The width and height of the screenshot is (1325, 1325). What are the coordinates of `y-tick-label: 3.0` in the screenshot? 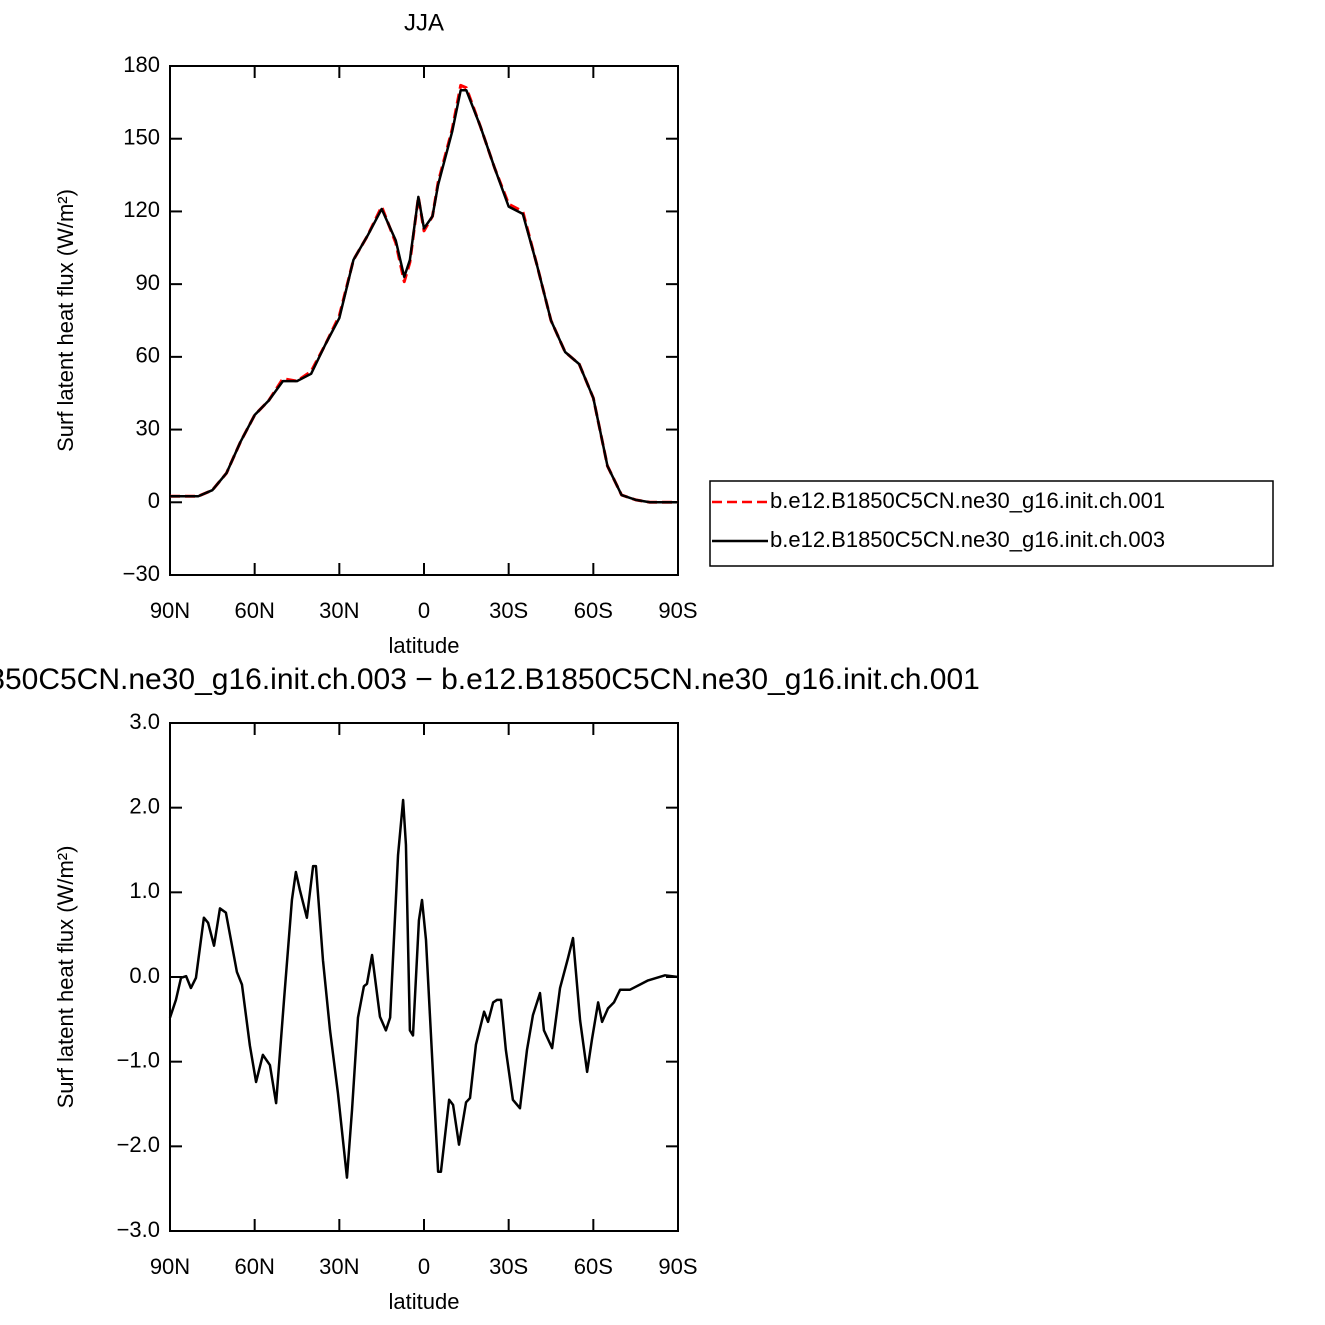 It's located at (144, 721).